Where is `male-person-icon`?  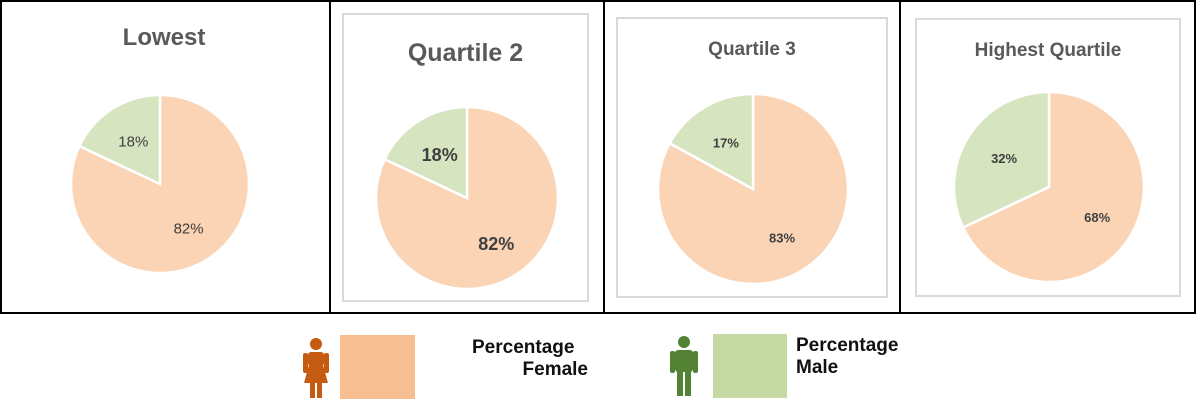 male-person-icon is located at coordinates (684, 366).